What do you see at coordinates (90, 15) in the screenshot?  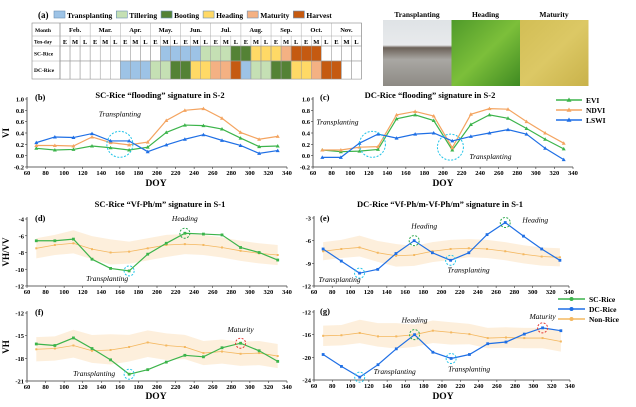 I see `legend-label: Transplanting` at bounding box center [90, 15].